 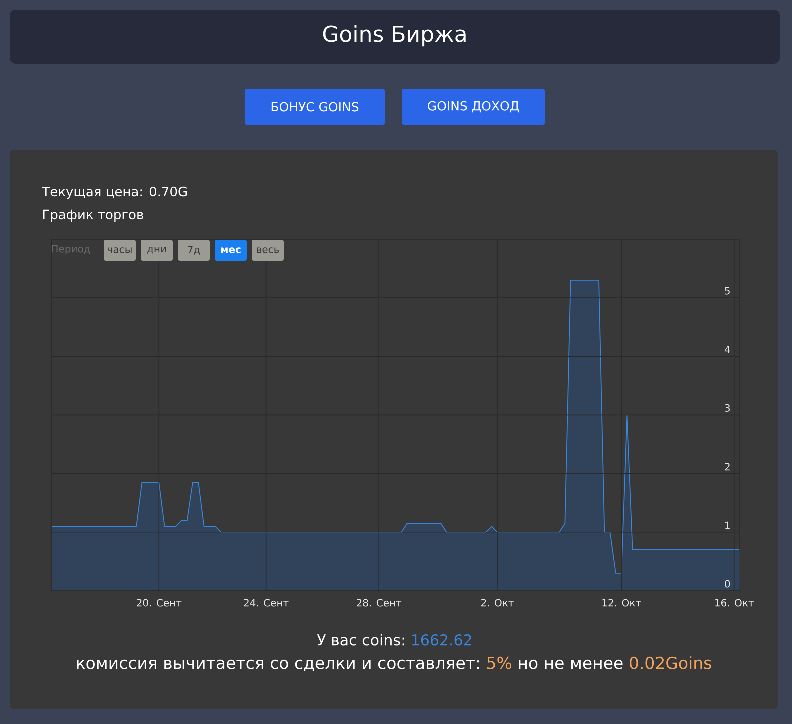 I want to click on text: но не менее, so click(x=571, y=665).